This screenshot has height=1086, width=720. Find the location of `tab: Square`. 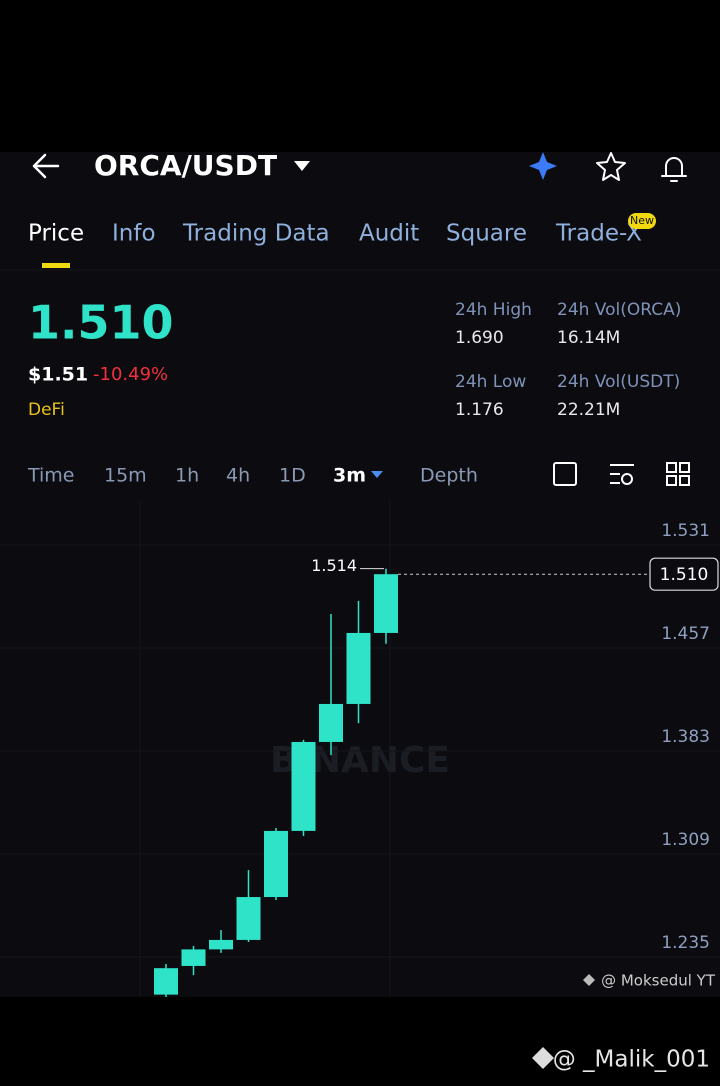

tab: Square is located at coordinates (486, 234).